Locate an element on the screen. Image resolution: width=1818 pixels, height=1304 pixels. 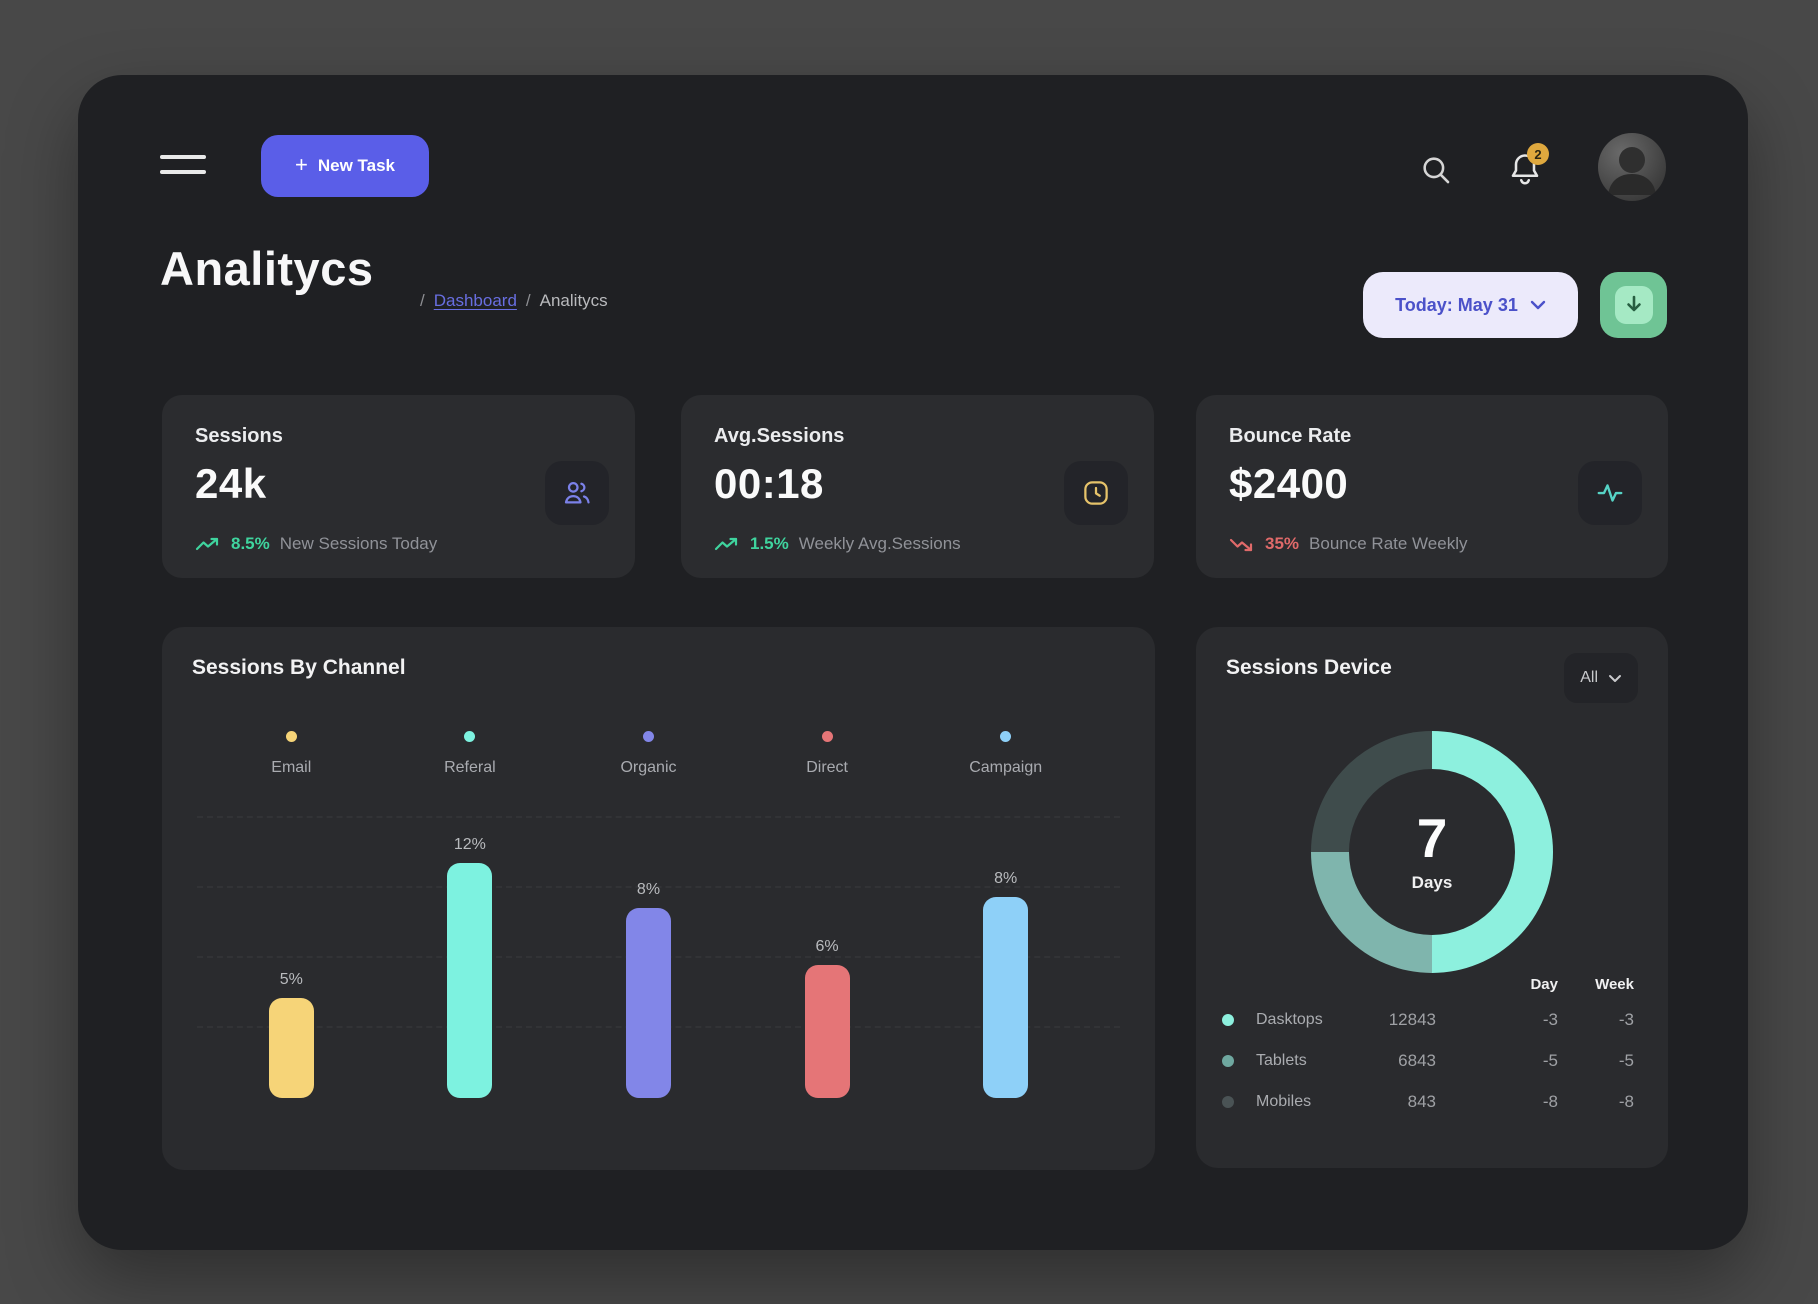
column-header-week: Week is located at coordinates (1614, 984).